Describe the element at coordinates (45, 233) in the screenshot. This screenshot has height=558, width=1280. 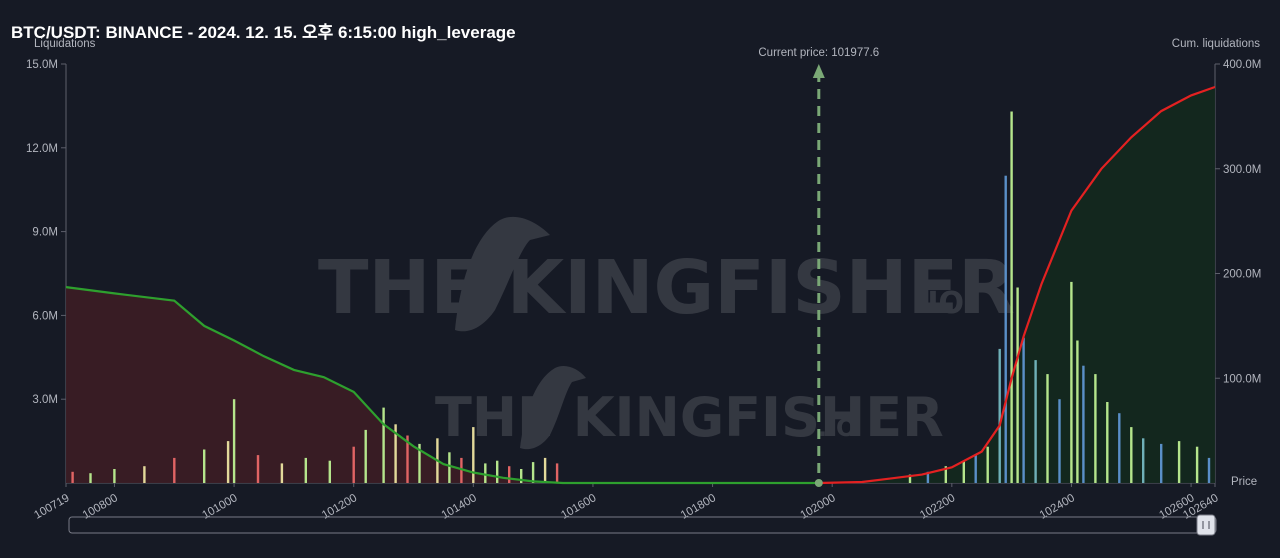
I see `y-tick-label: 9.0M` at that location.